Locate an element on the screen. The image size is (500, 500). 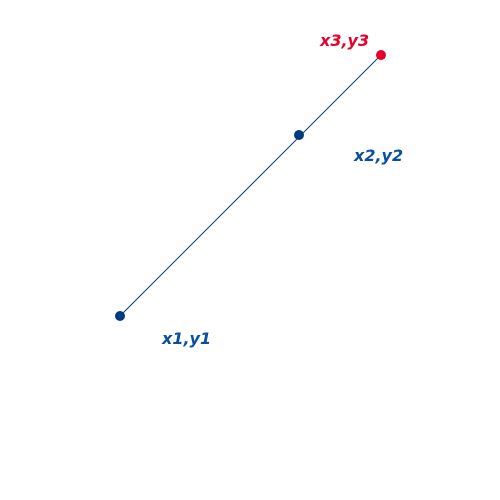
point-2-label: x2,y2 is located at coordinates (378, 155).